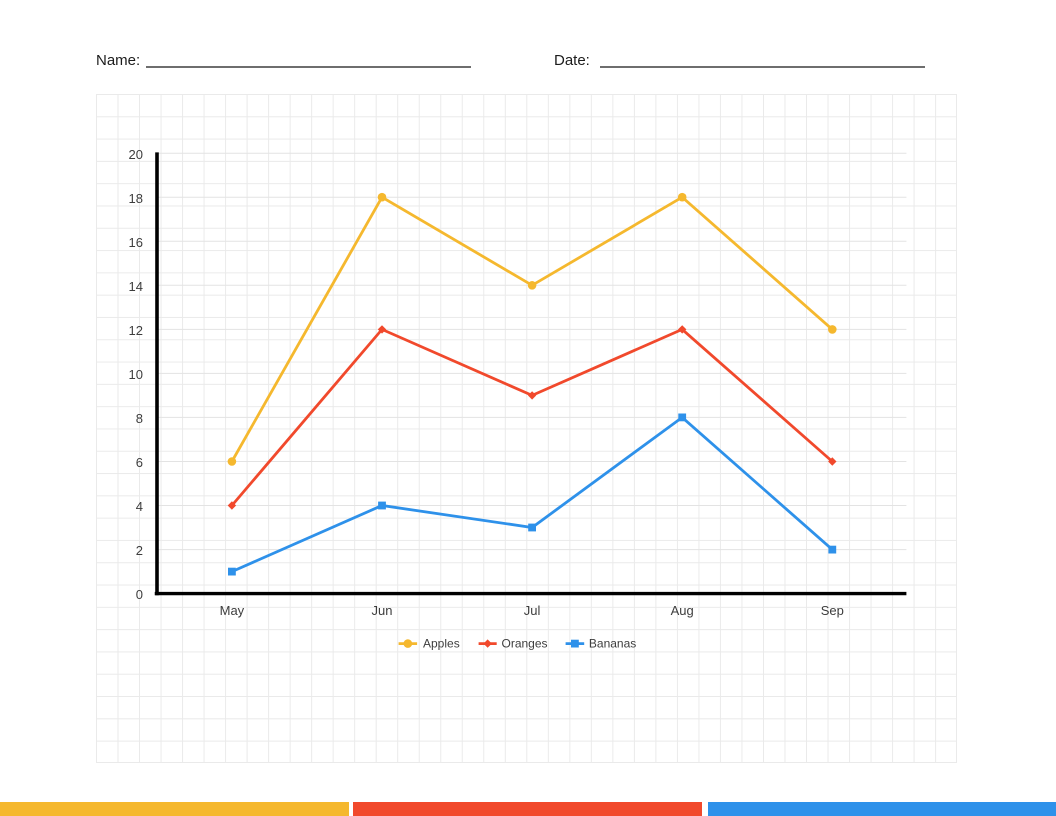 The height and width of the screenshot is (816, 1056). I want to click on svg-text: Oranges, so click(525, 644).